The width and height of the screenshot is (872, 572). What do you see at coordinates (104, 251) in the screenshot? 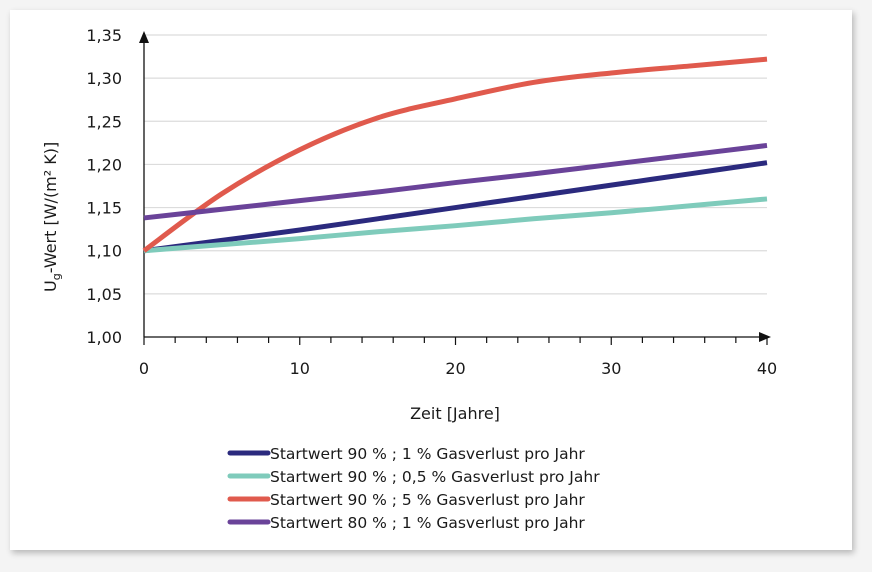
I see `y-tick-label: 1,10` at bounding box center [104, 251].